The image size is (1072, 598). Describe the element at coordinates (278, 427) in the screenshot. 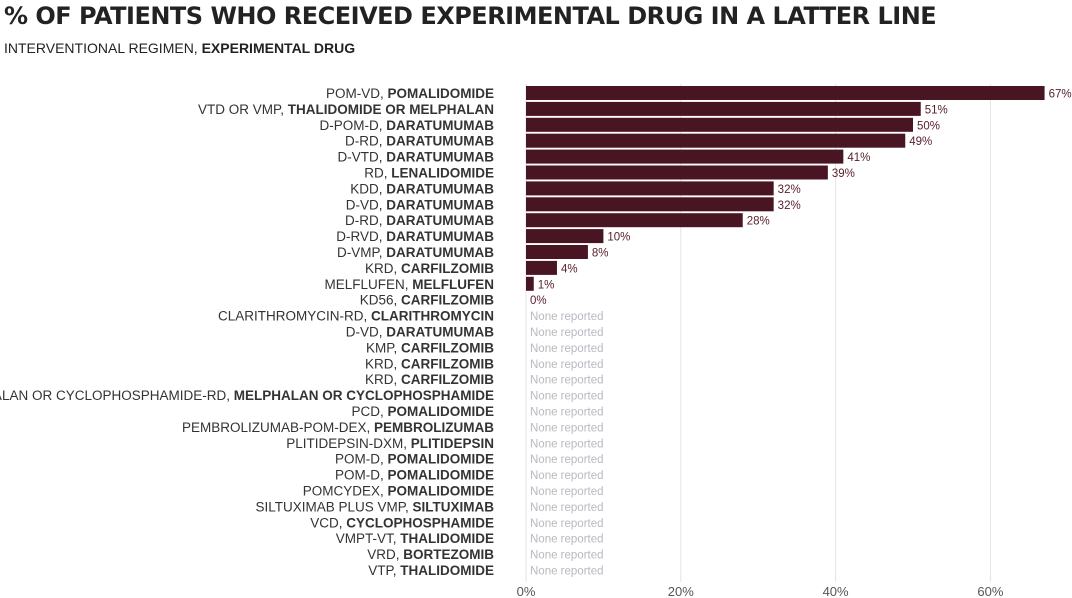

I see `regimen-label: PEMBROLIZUMAB-POM-DEX,` at that location.